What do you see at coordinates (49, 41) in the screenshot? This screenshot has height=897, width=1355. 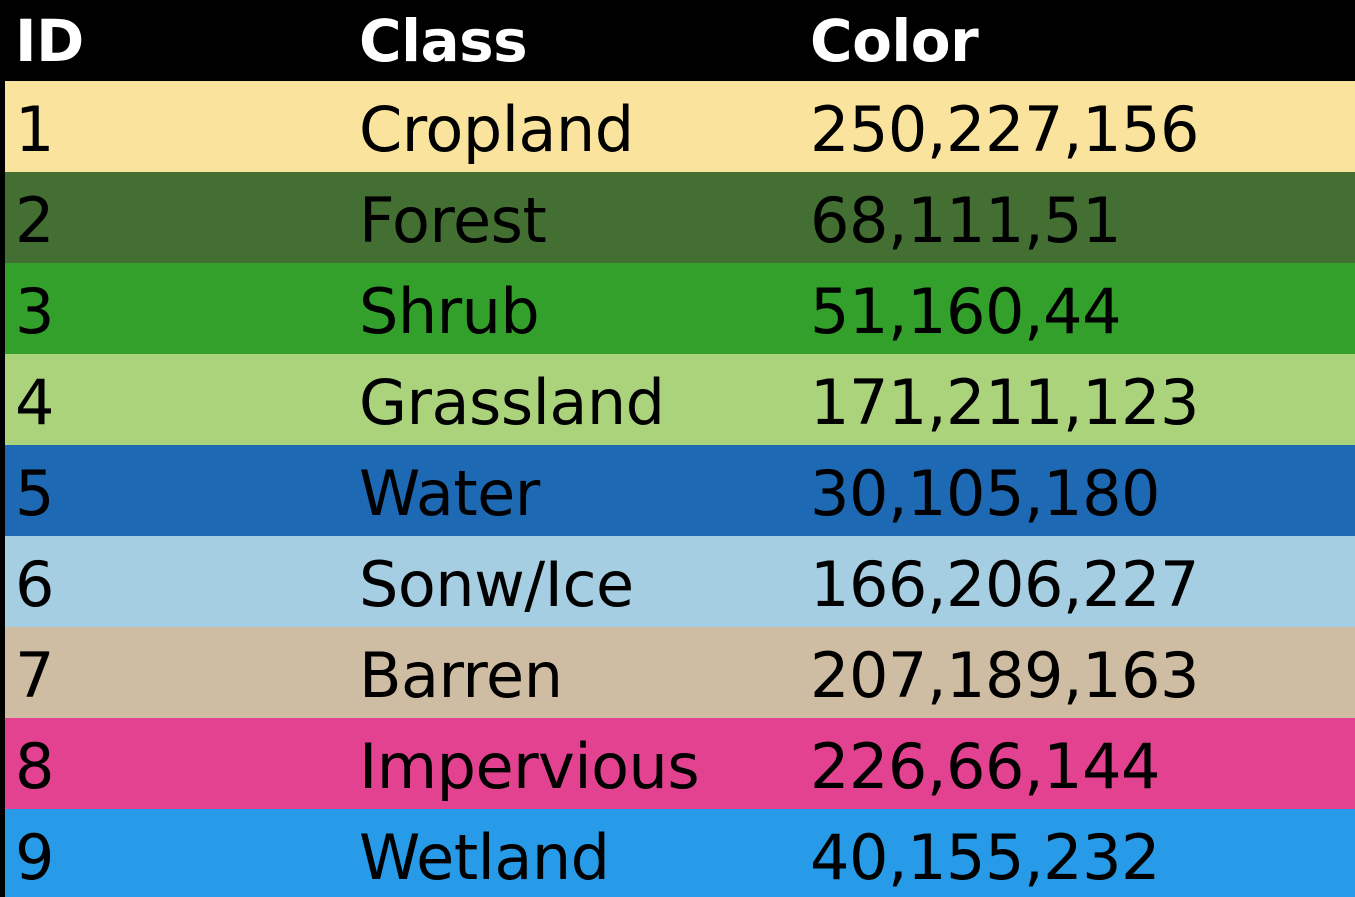 I see `header-id: ID` at bounding box center [49, 41].